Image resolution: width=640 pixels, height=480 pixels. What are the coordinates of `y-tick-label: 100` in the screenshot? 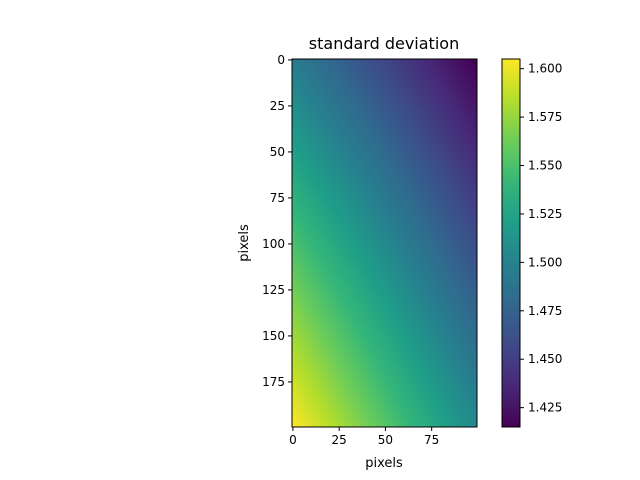 It's located at (273, 244).